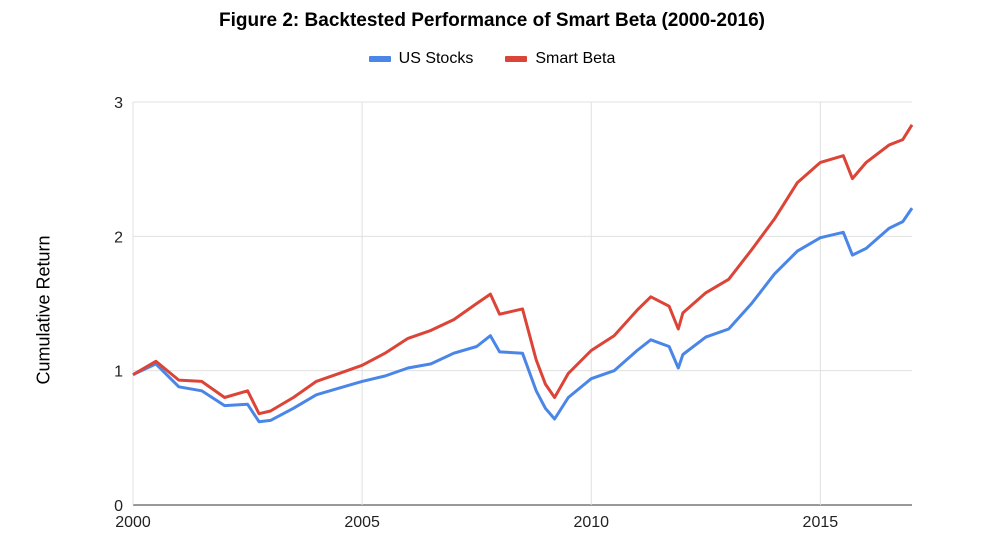 The height and width of the screenshot is (546, 984). Describe the element at coordinates (362, 522) in the screenshot. I see `x-tick-label-2005: 2005` at that location.